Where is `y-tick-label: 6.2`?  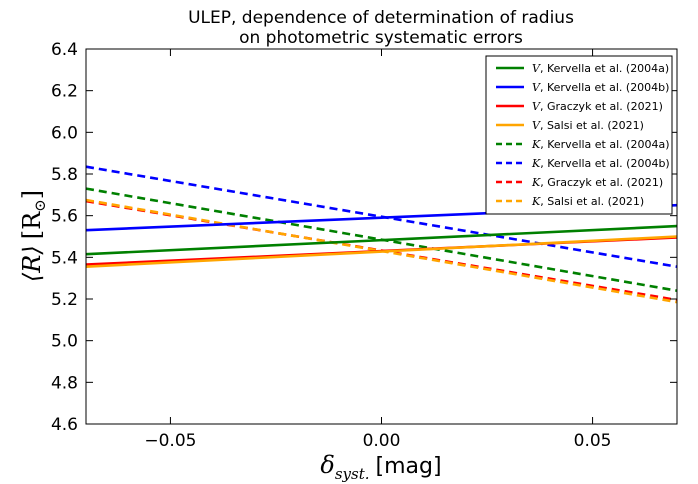
y-tick-label: 6.2 is located at coordinates (64, 92).